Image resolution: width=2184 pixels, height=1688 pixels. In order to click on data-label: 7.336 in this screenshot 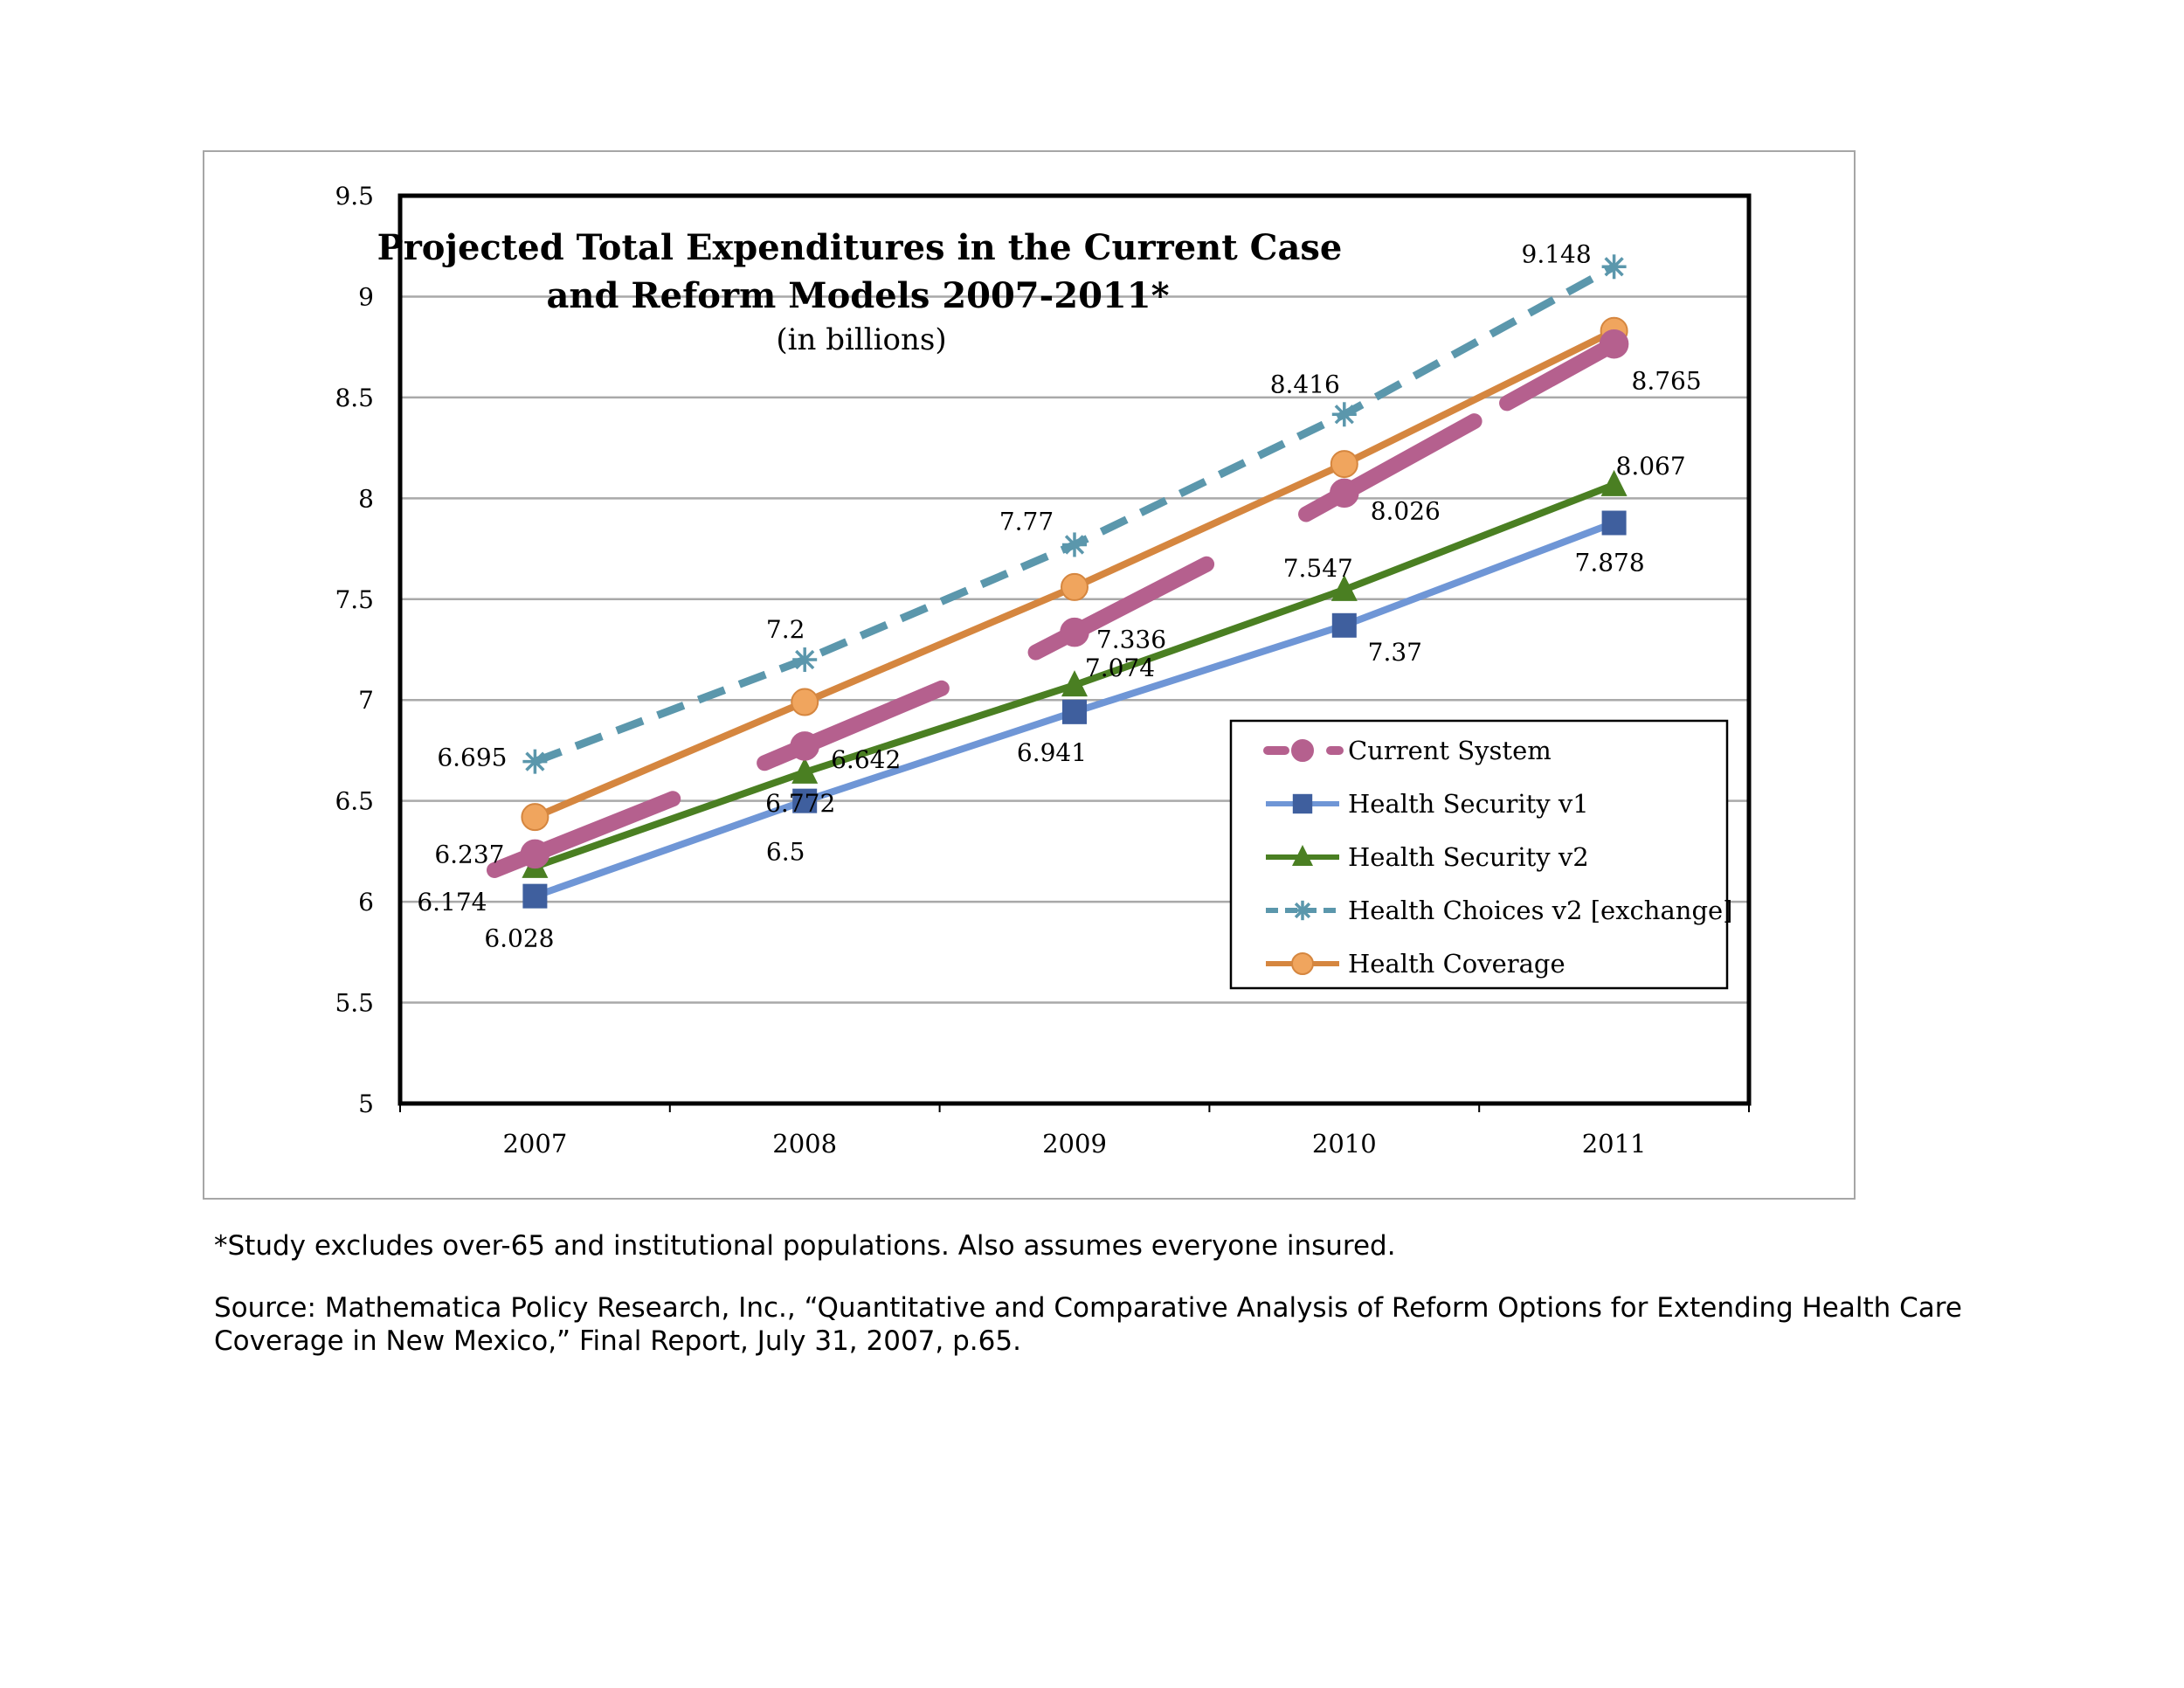, I will do `click(1131, 640)`.